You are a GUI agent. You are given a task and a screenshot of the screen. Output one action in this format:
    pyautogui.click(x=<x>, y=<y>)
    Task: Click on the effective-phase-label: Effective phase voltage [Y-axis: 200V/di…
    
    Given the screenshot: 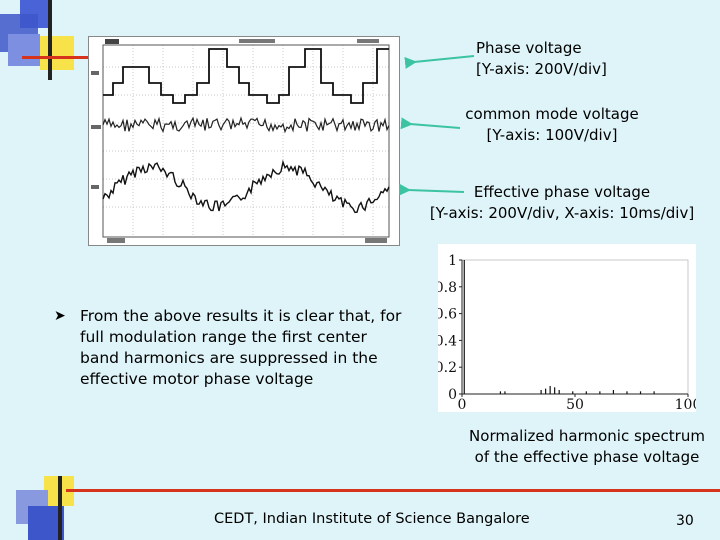 What is the action you would take?
    pyautogui.click(x=562, y=202)
    